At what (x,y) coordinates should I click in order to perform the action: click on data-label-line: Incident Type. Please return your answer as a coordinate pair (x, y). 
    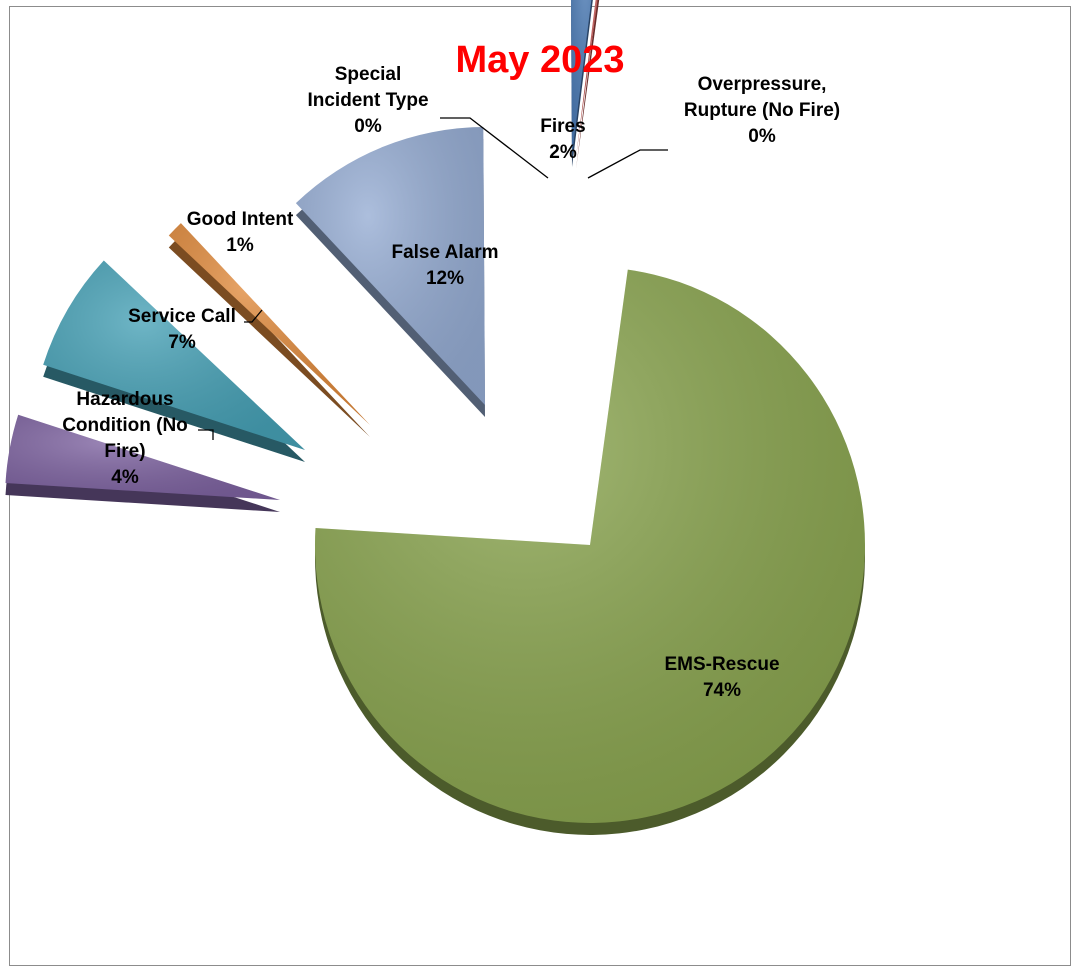
    Looking at the image, I should click on (367, 100).